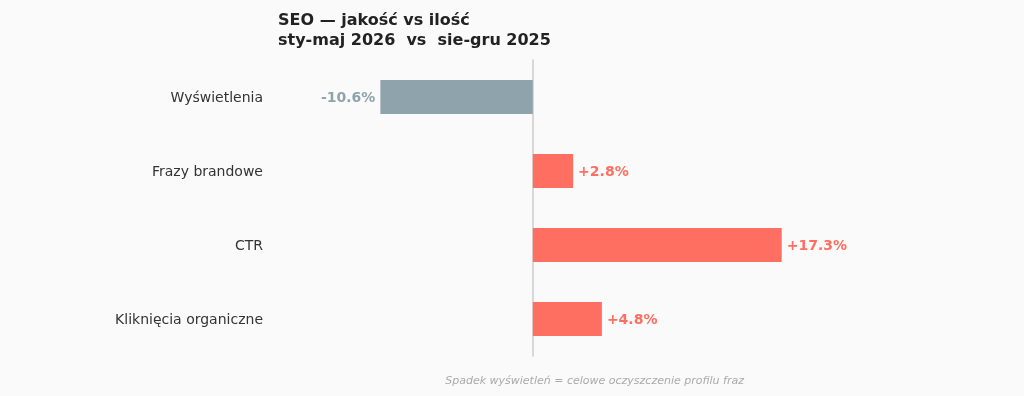 The width and height of the screenshot is (1024, 396). I want to click on y-tick-label: CTR, so click(249, 245).